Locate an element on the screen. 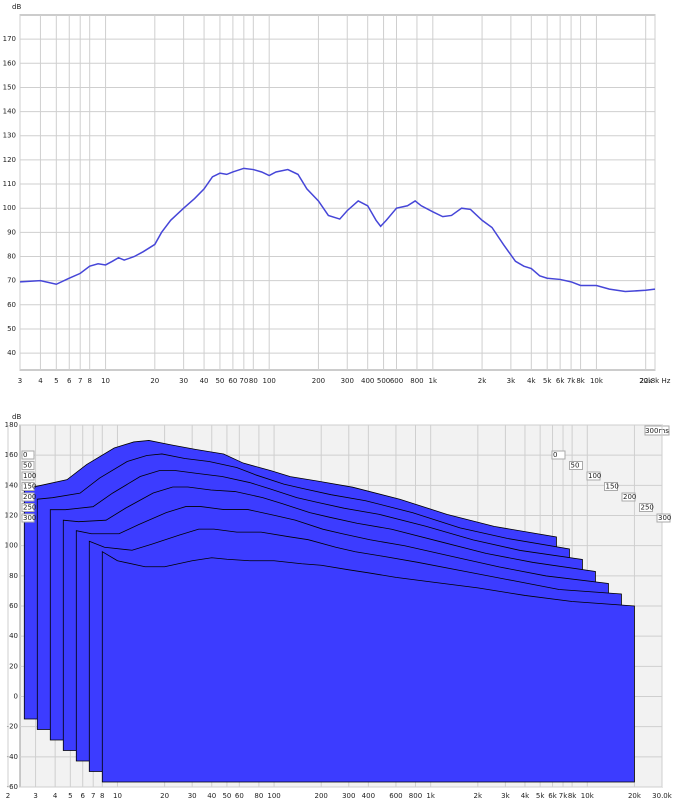  x-tick-label: 5k is located at coordinates (547, 381).